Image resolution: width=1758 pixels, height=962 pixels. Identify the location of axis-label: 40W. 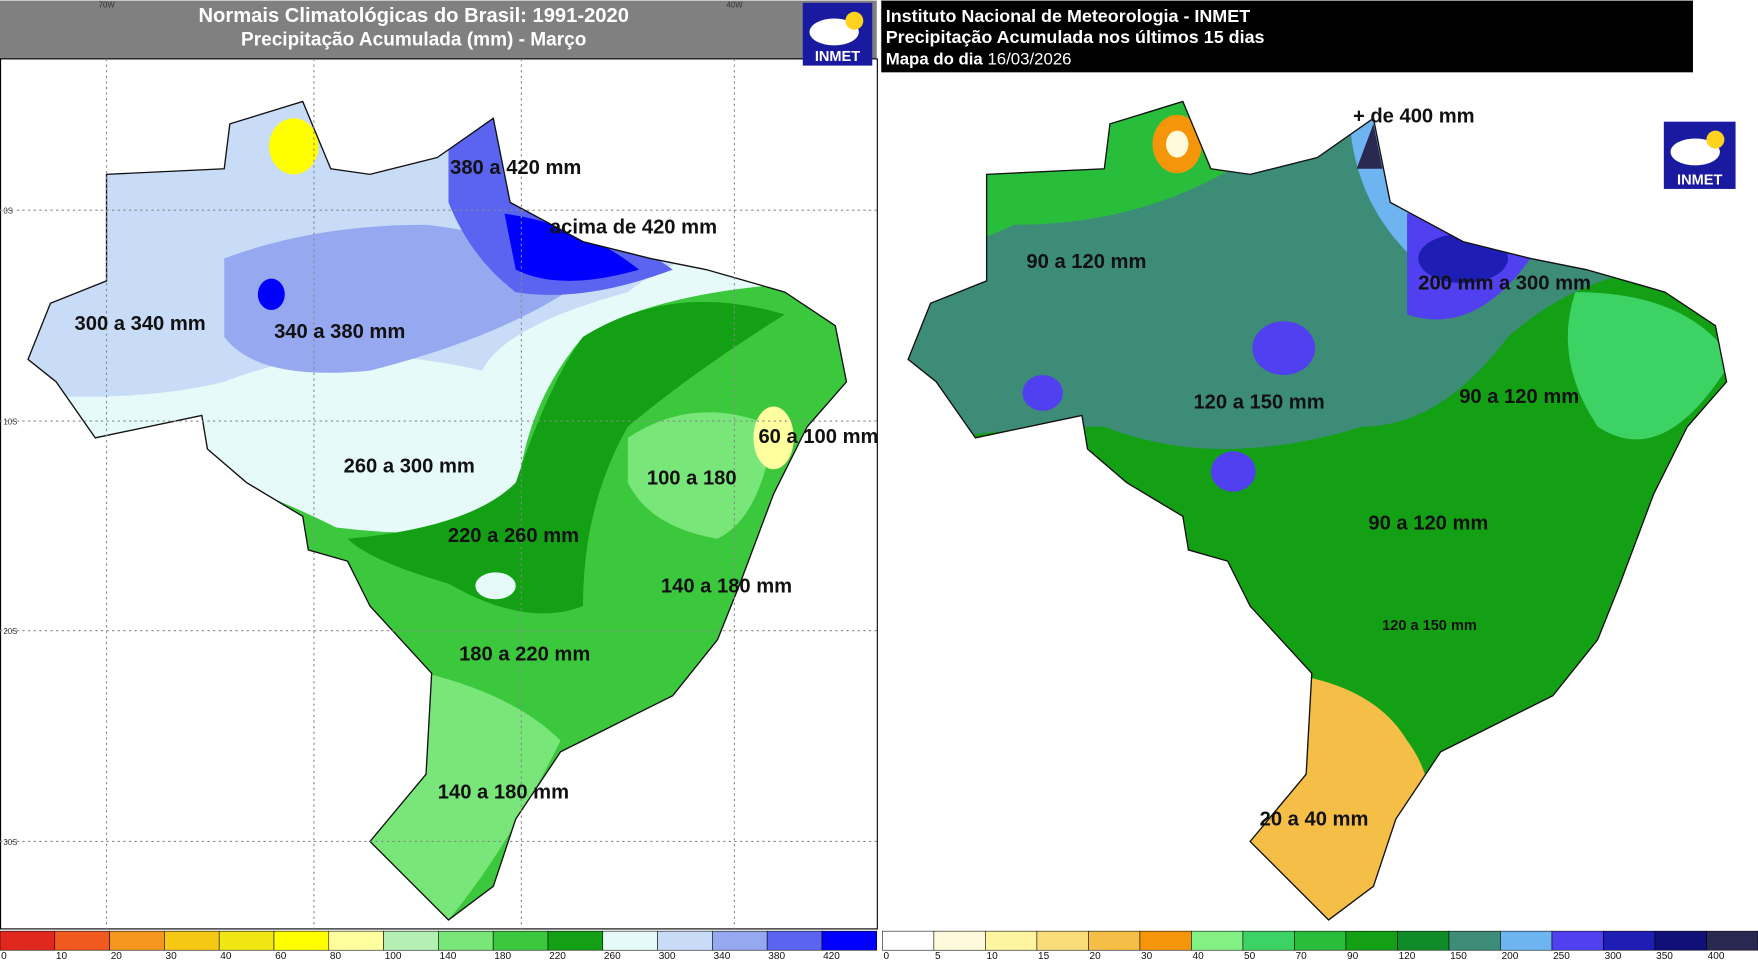
(735, 4).